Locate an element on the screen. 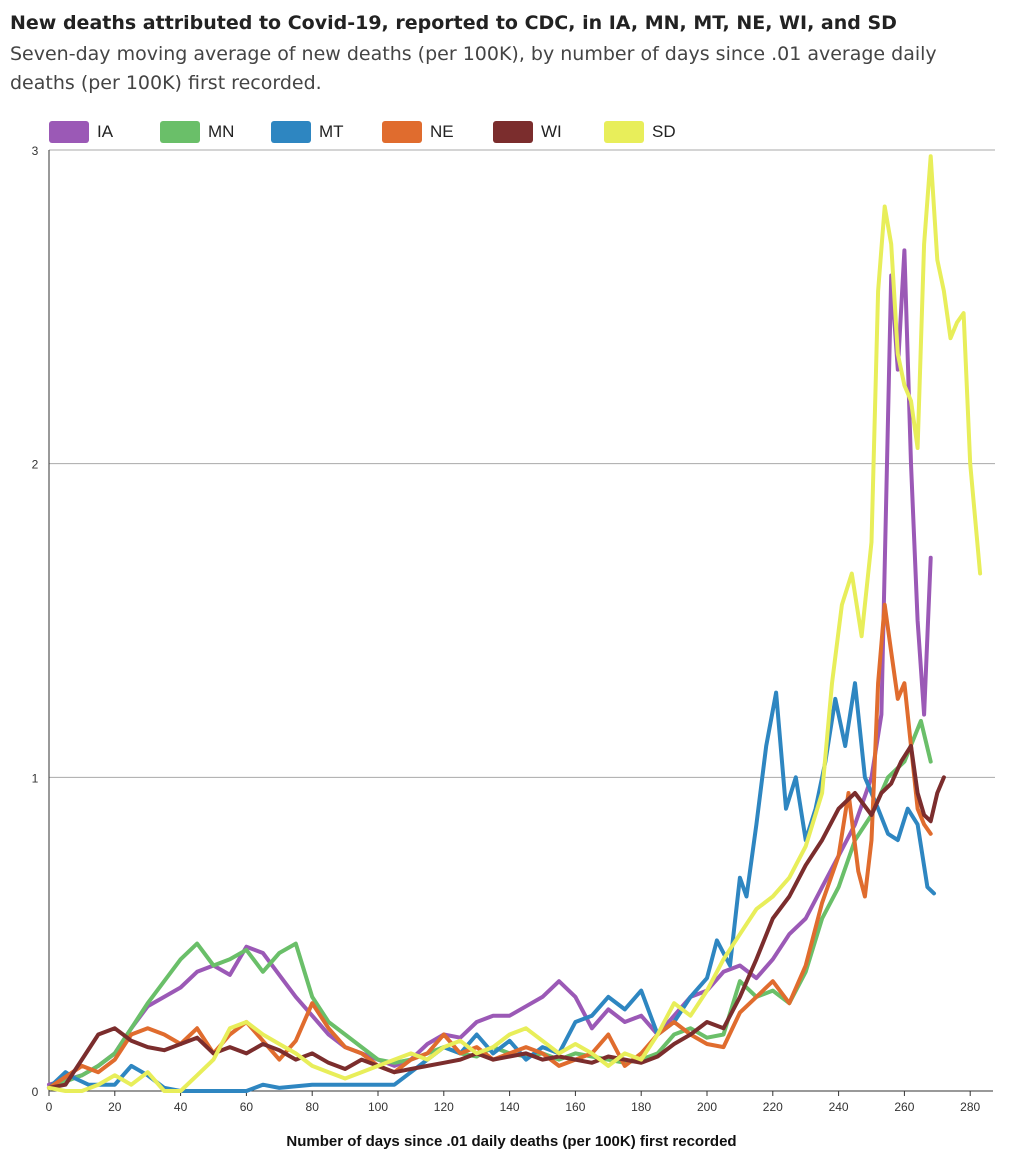 The width and height of the screenshot is (1023, 1163). x-tick-label: 120 is located at coordinates (444, 1107).